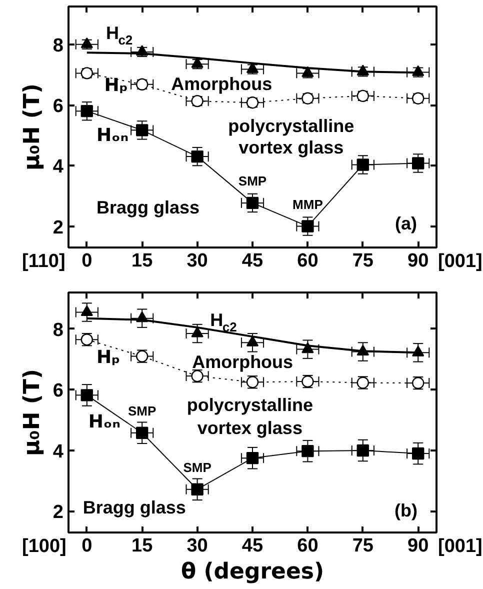  What do you see at coordinates (406, 510) in the screenshot?
I see `annotation: (b)` at bounding box center [406, 510].